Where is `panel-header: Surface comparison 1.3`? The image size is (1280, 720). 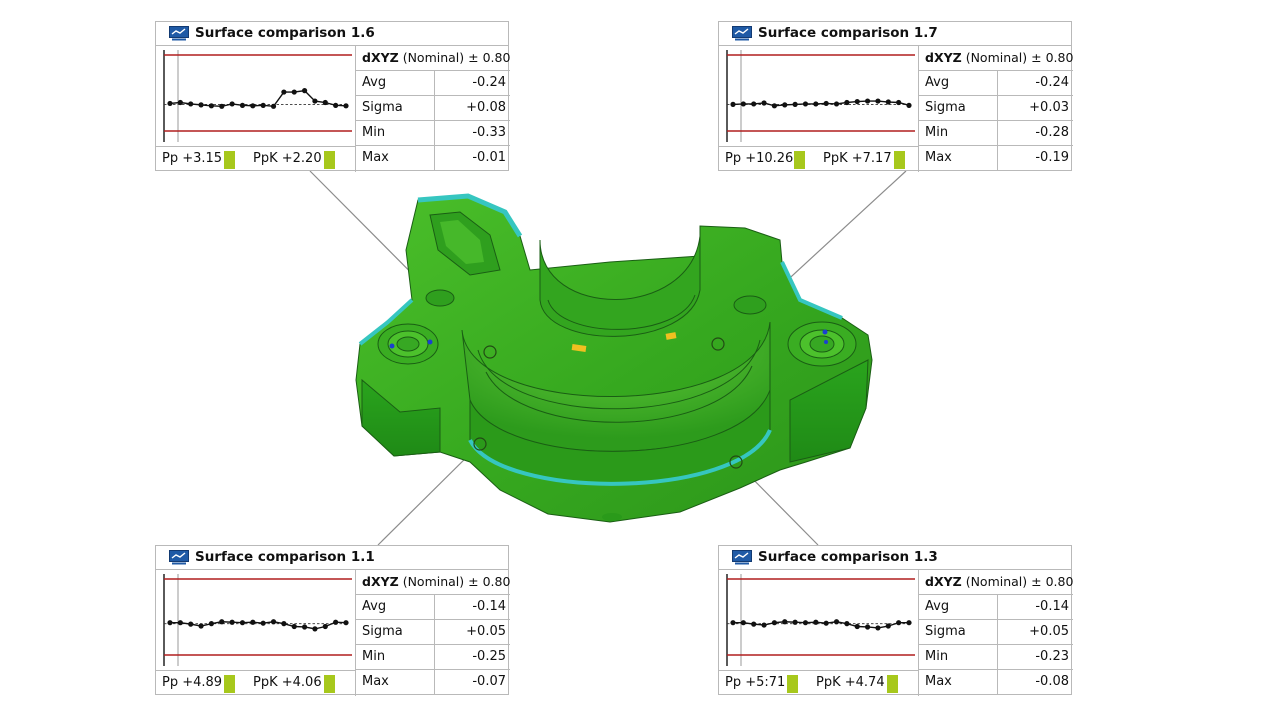
panel-header: Surface comparison 1.3 is located at coordinates (895, 558).